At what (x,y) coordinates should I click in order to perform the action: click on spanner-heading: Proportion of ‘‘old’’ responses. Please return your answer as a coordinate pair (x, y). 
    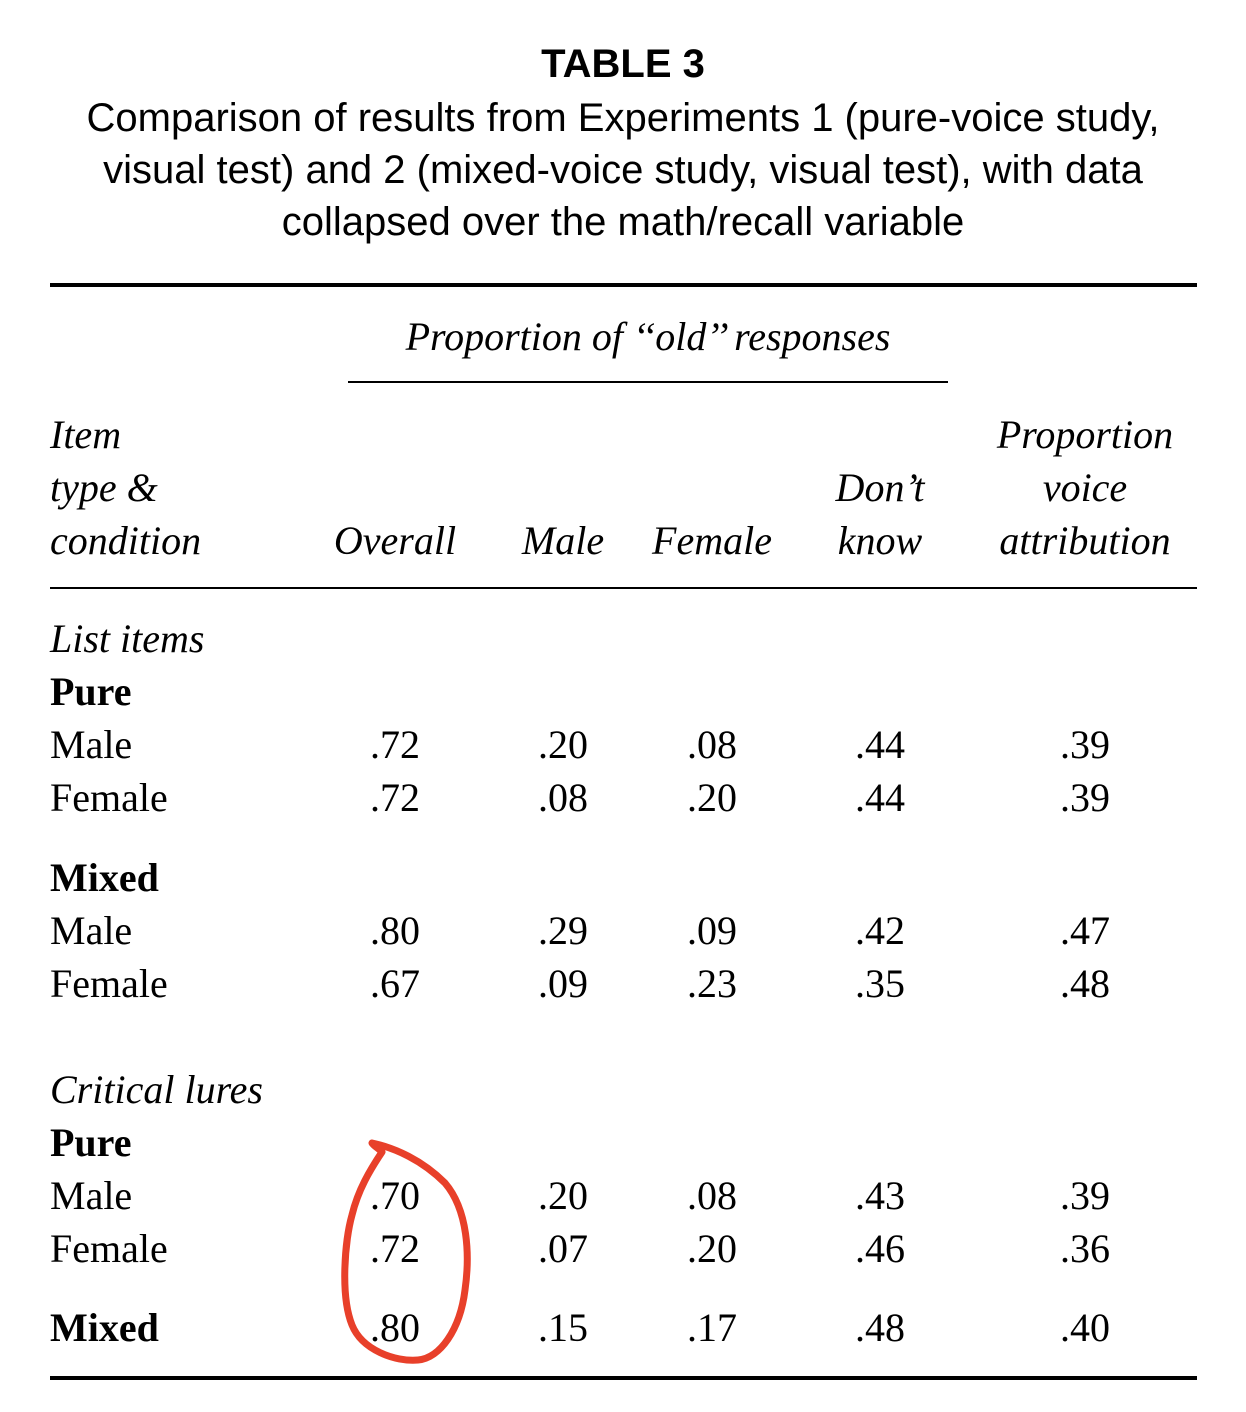
    Looking at the image, I should click on (648, 336).